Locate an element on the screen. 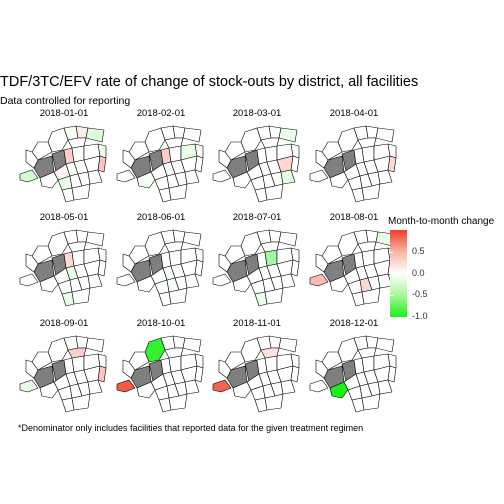  panel-date-label: 2018-09-01 is located at coordinates (64, 323).